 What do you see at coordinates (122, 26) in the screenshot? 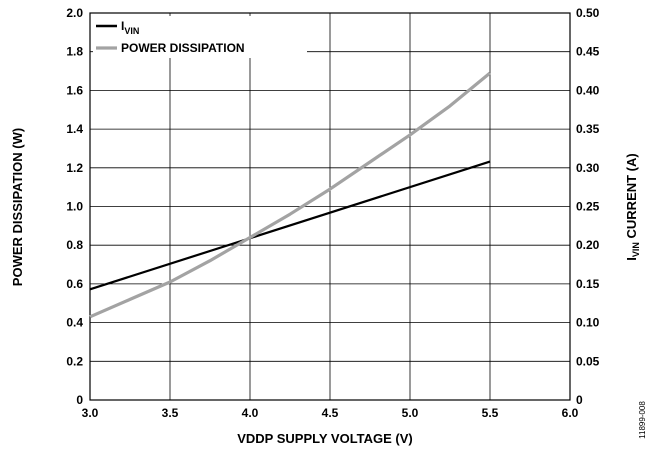
I see `legend-label-main: I` at bounding box center [122, 26].